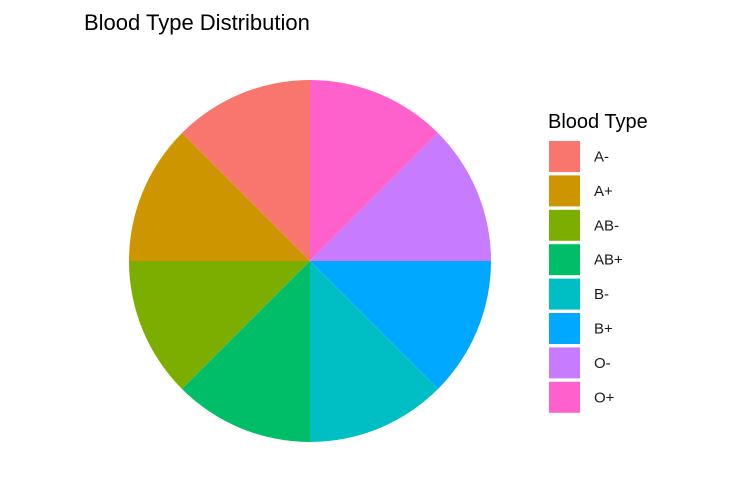 This screenshot has height=489, width=745. Describe the element at coordinates (219, 325) in the screenshot. I see `pie-slice-abneg` at that location.